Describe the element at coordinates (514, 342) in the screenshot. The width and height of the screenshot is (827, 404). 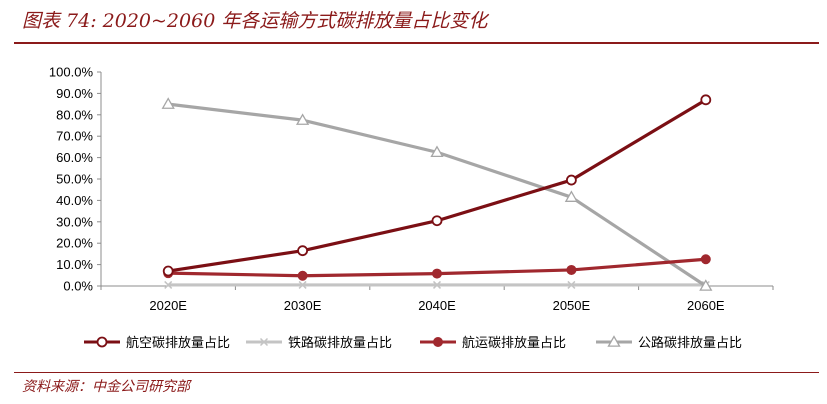
I see `legend-label: 航运碳排放量占比` at that location.